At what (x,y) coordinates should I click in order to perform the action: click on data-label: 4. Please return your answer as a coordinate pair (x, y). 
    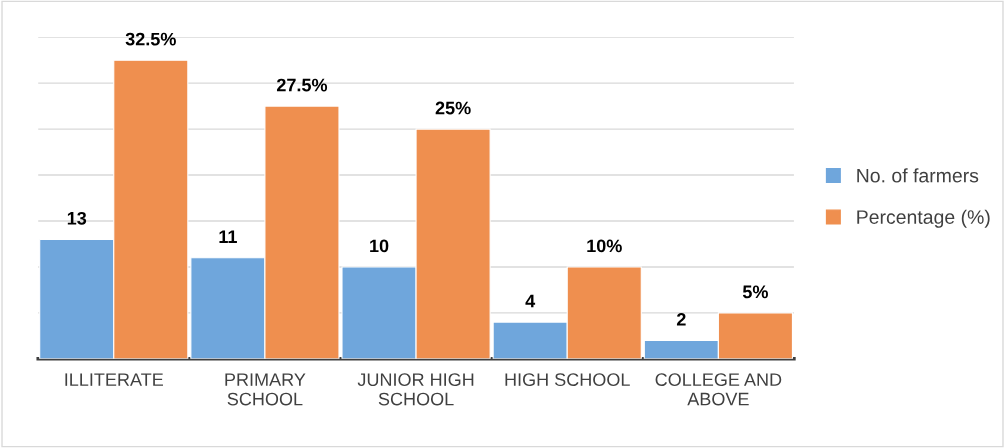
    Looking at the image, I should click on (530, 301).